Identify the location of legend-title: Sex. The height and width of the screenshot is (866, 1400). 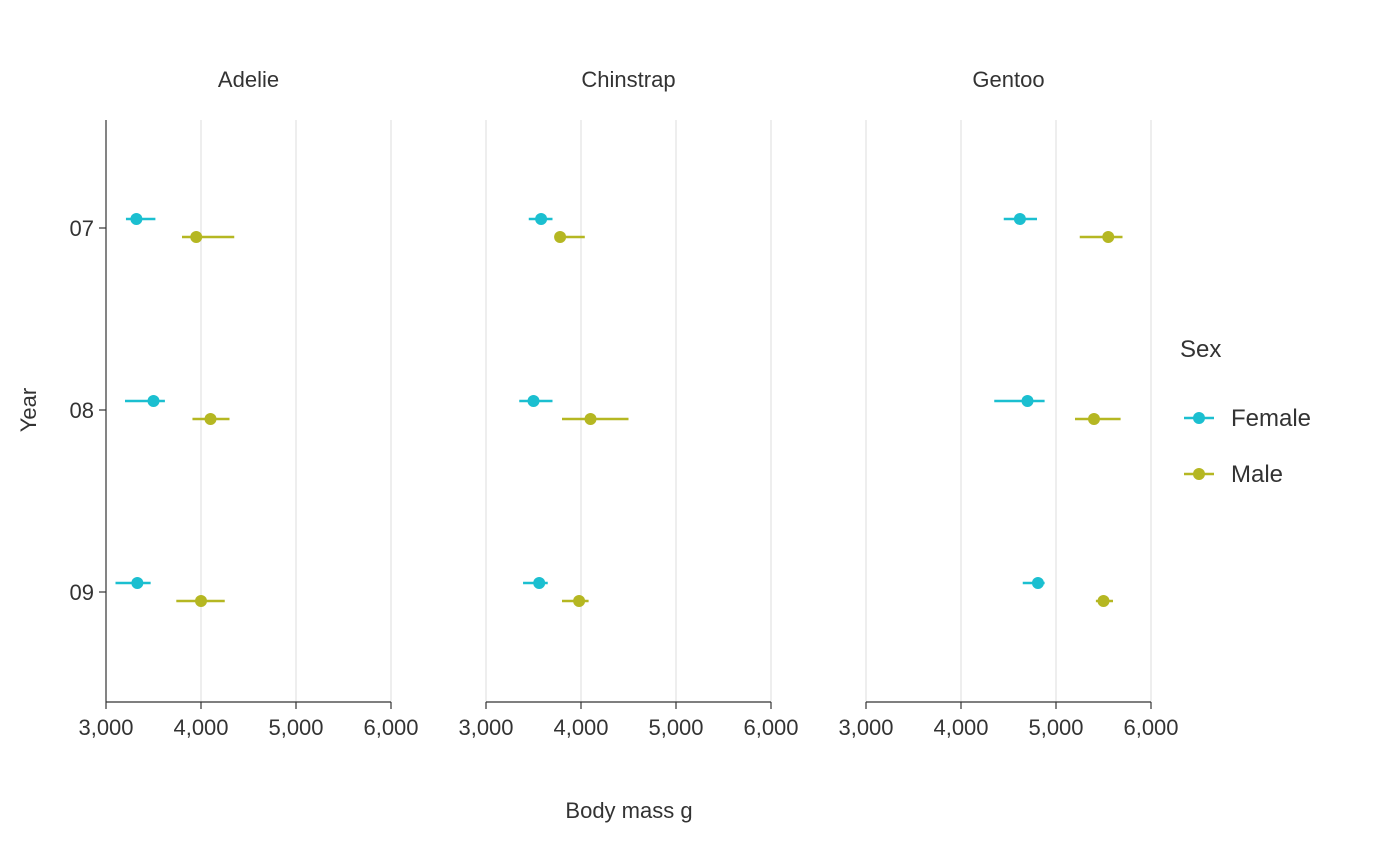
(1200, 349).